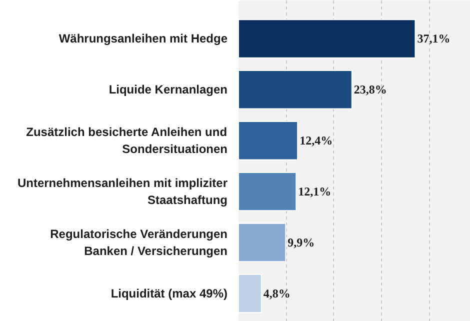 The height and width of the screenshot is (321, 470). What do you see at coordinates (122, 191) in the screenshot?
I see `y-tick-label: Unternehmensanleihen mit impliziter Staatshaftung` at bounding box center [122, 191].